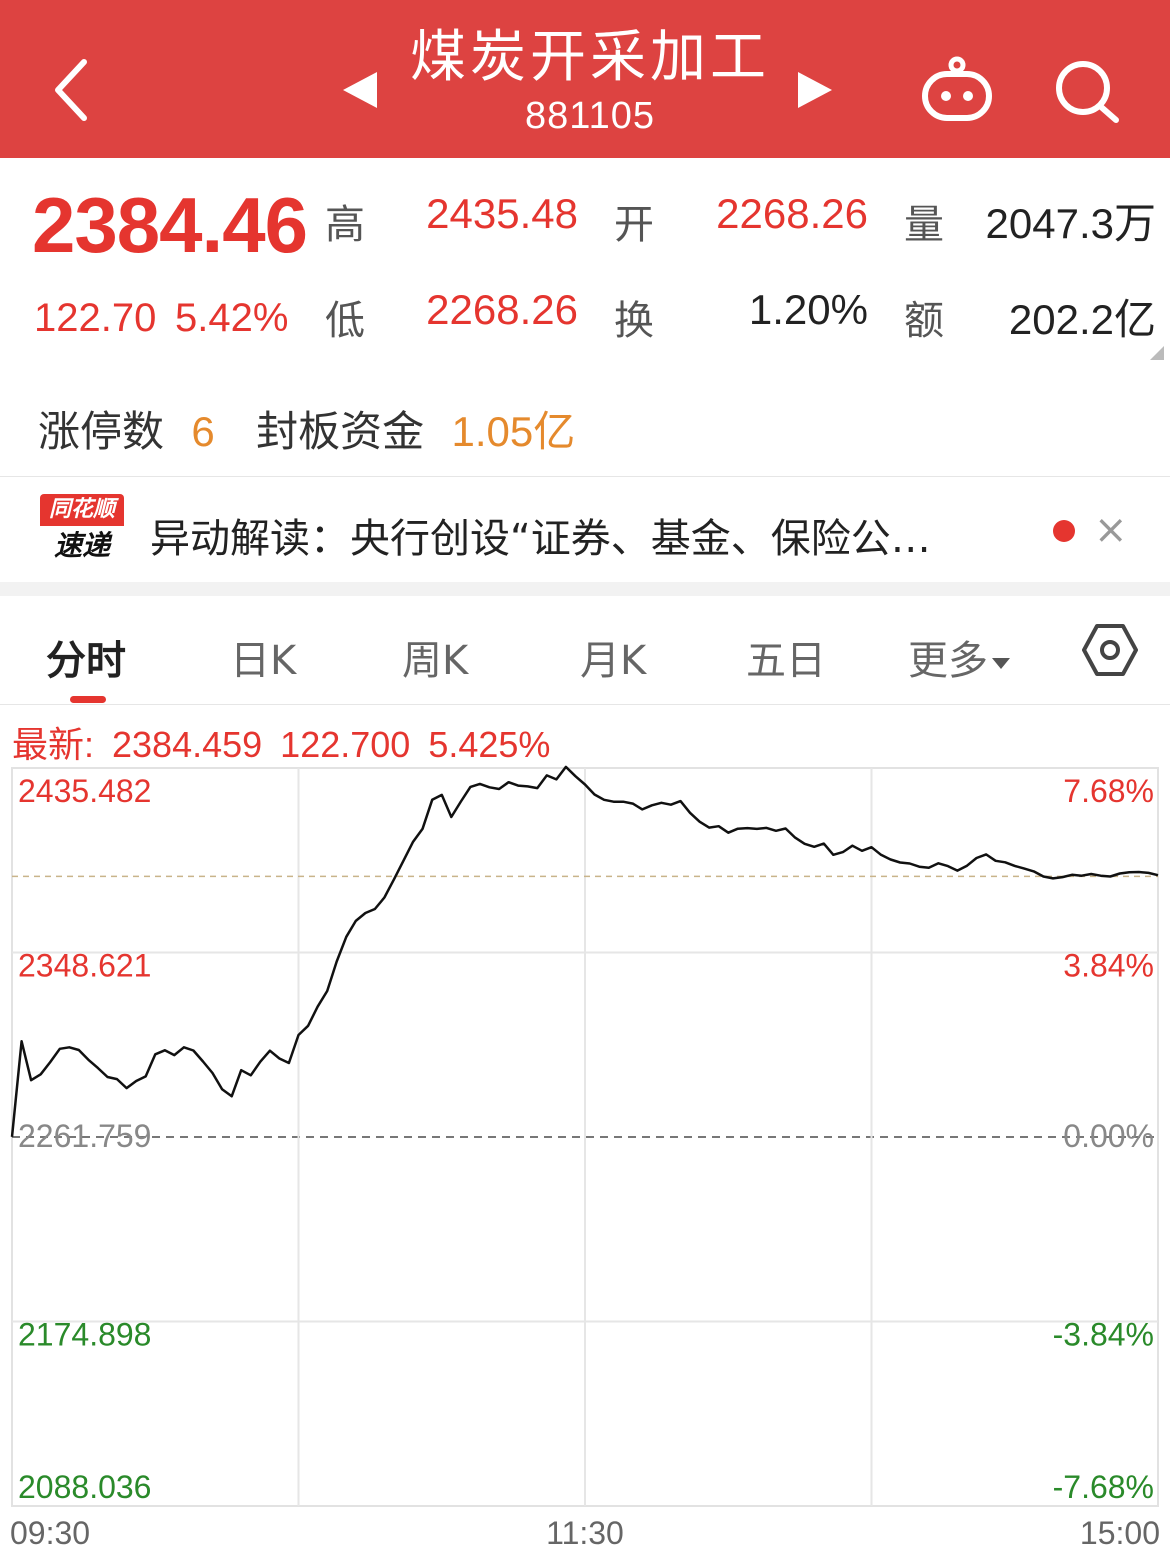 The image size is (1170, 1552). I want to click on amount-label: 额, so click(924, 321).